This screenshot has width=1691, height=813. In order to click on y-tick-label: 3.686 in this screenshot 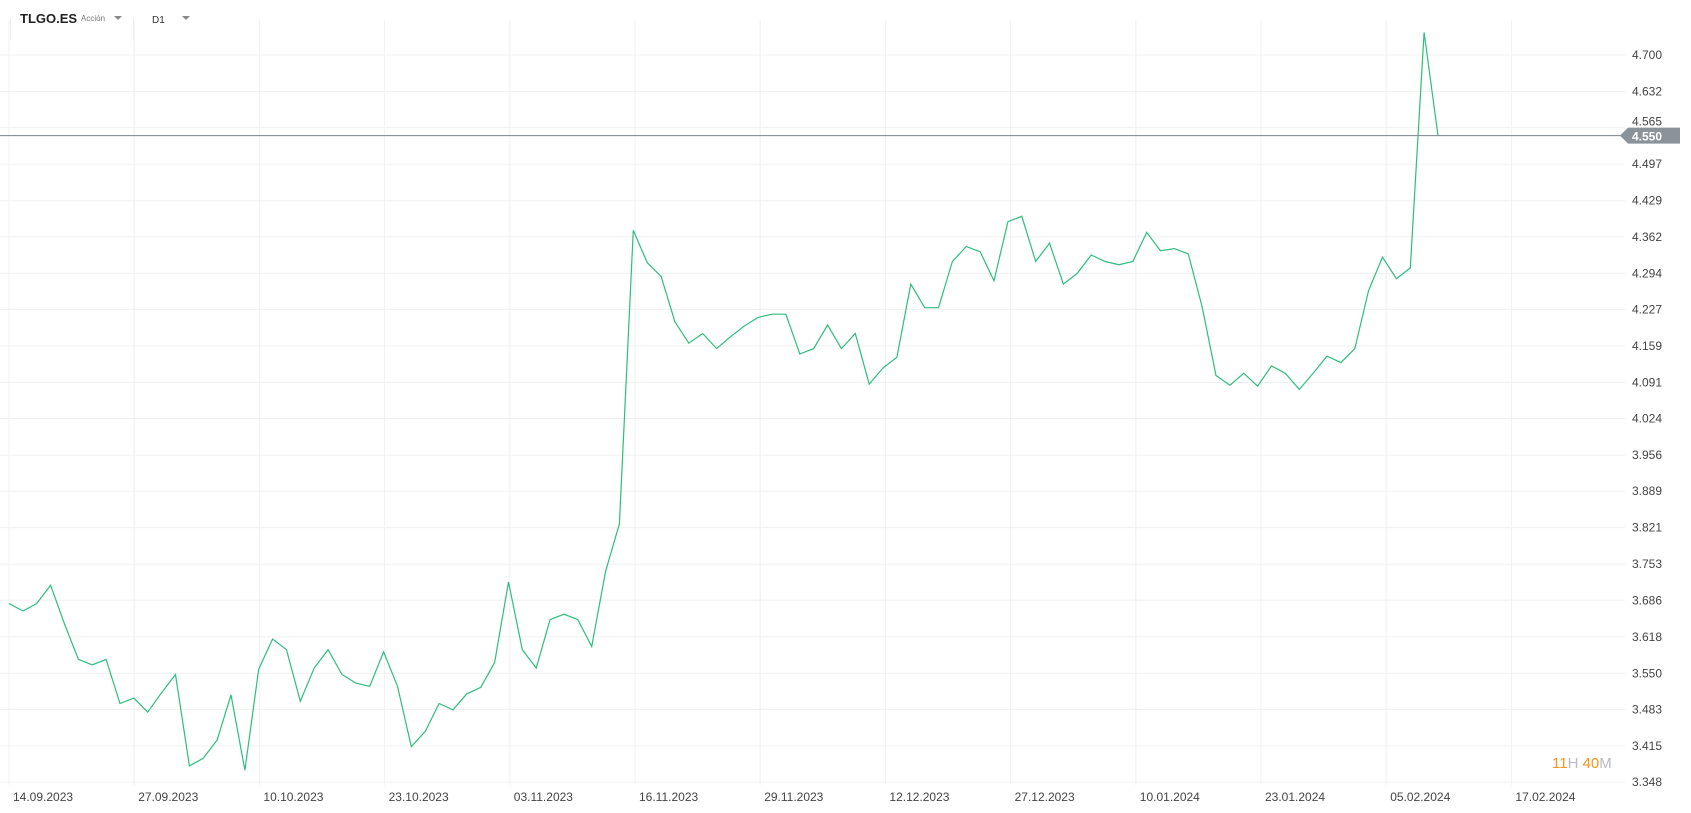, I will do `click(1647, 600)`.